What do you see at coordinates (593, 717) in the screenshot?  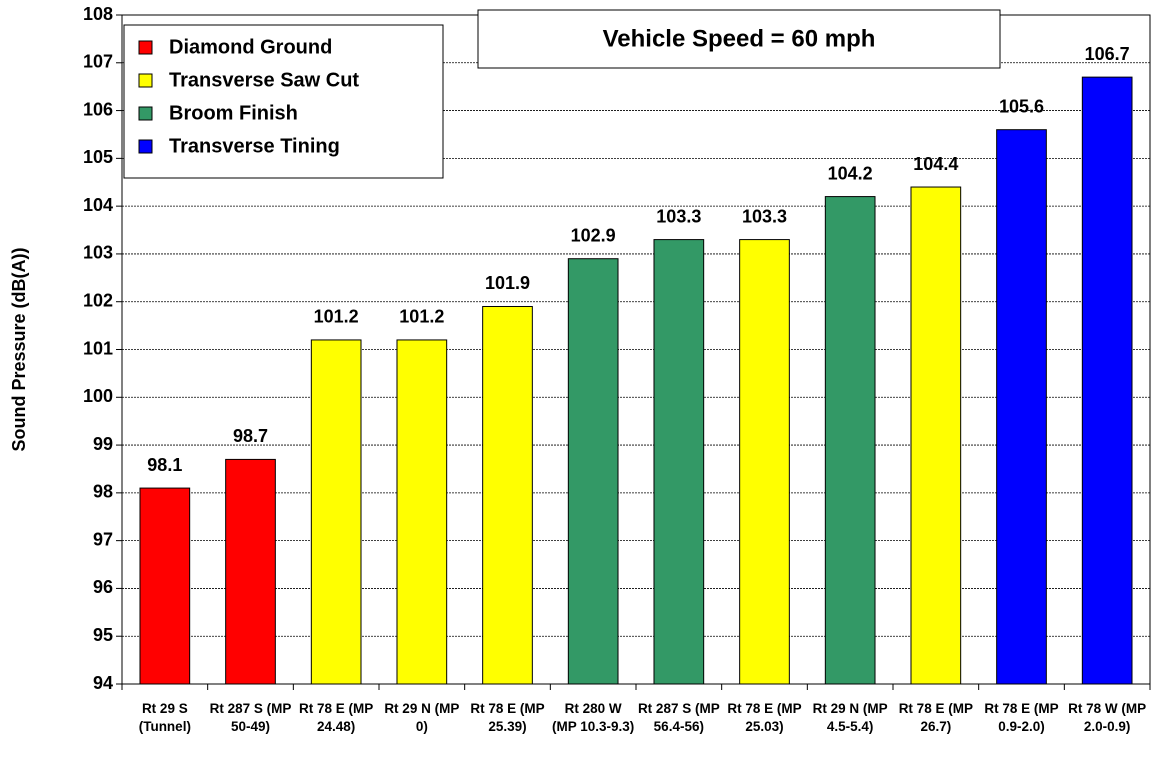 I see `x-tick-label: Rt 280 W (MP 10.3-9.3)` at bounding box center [593, 717].